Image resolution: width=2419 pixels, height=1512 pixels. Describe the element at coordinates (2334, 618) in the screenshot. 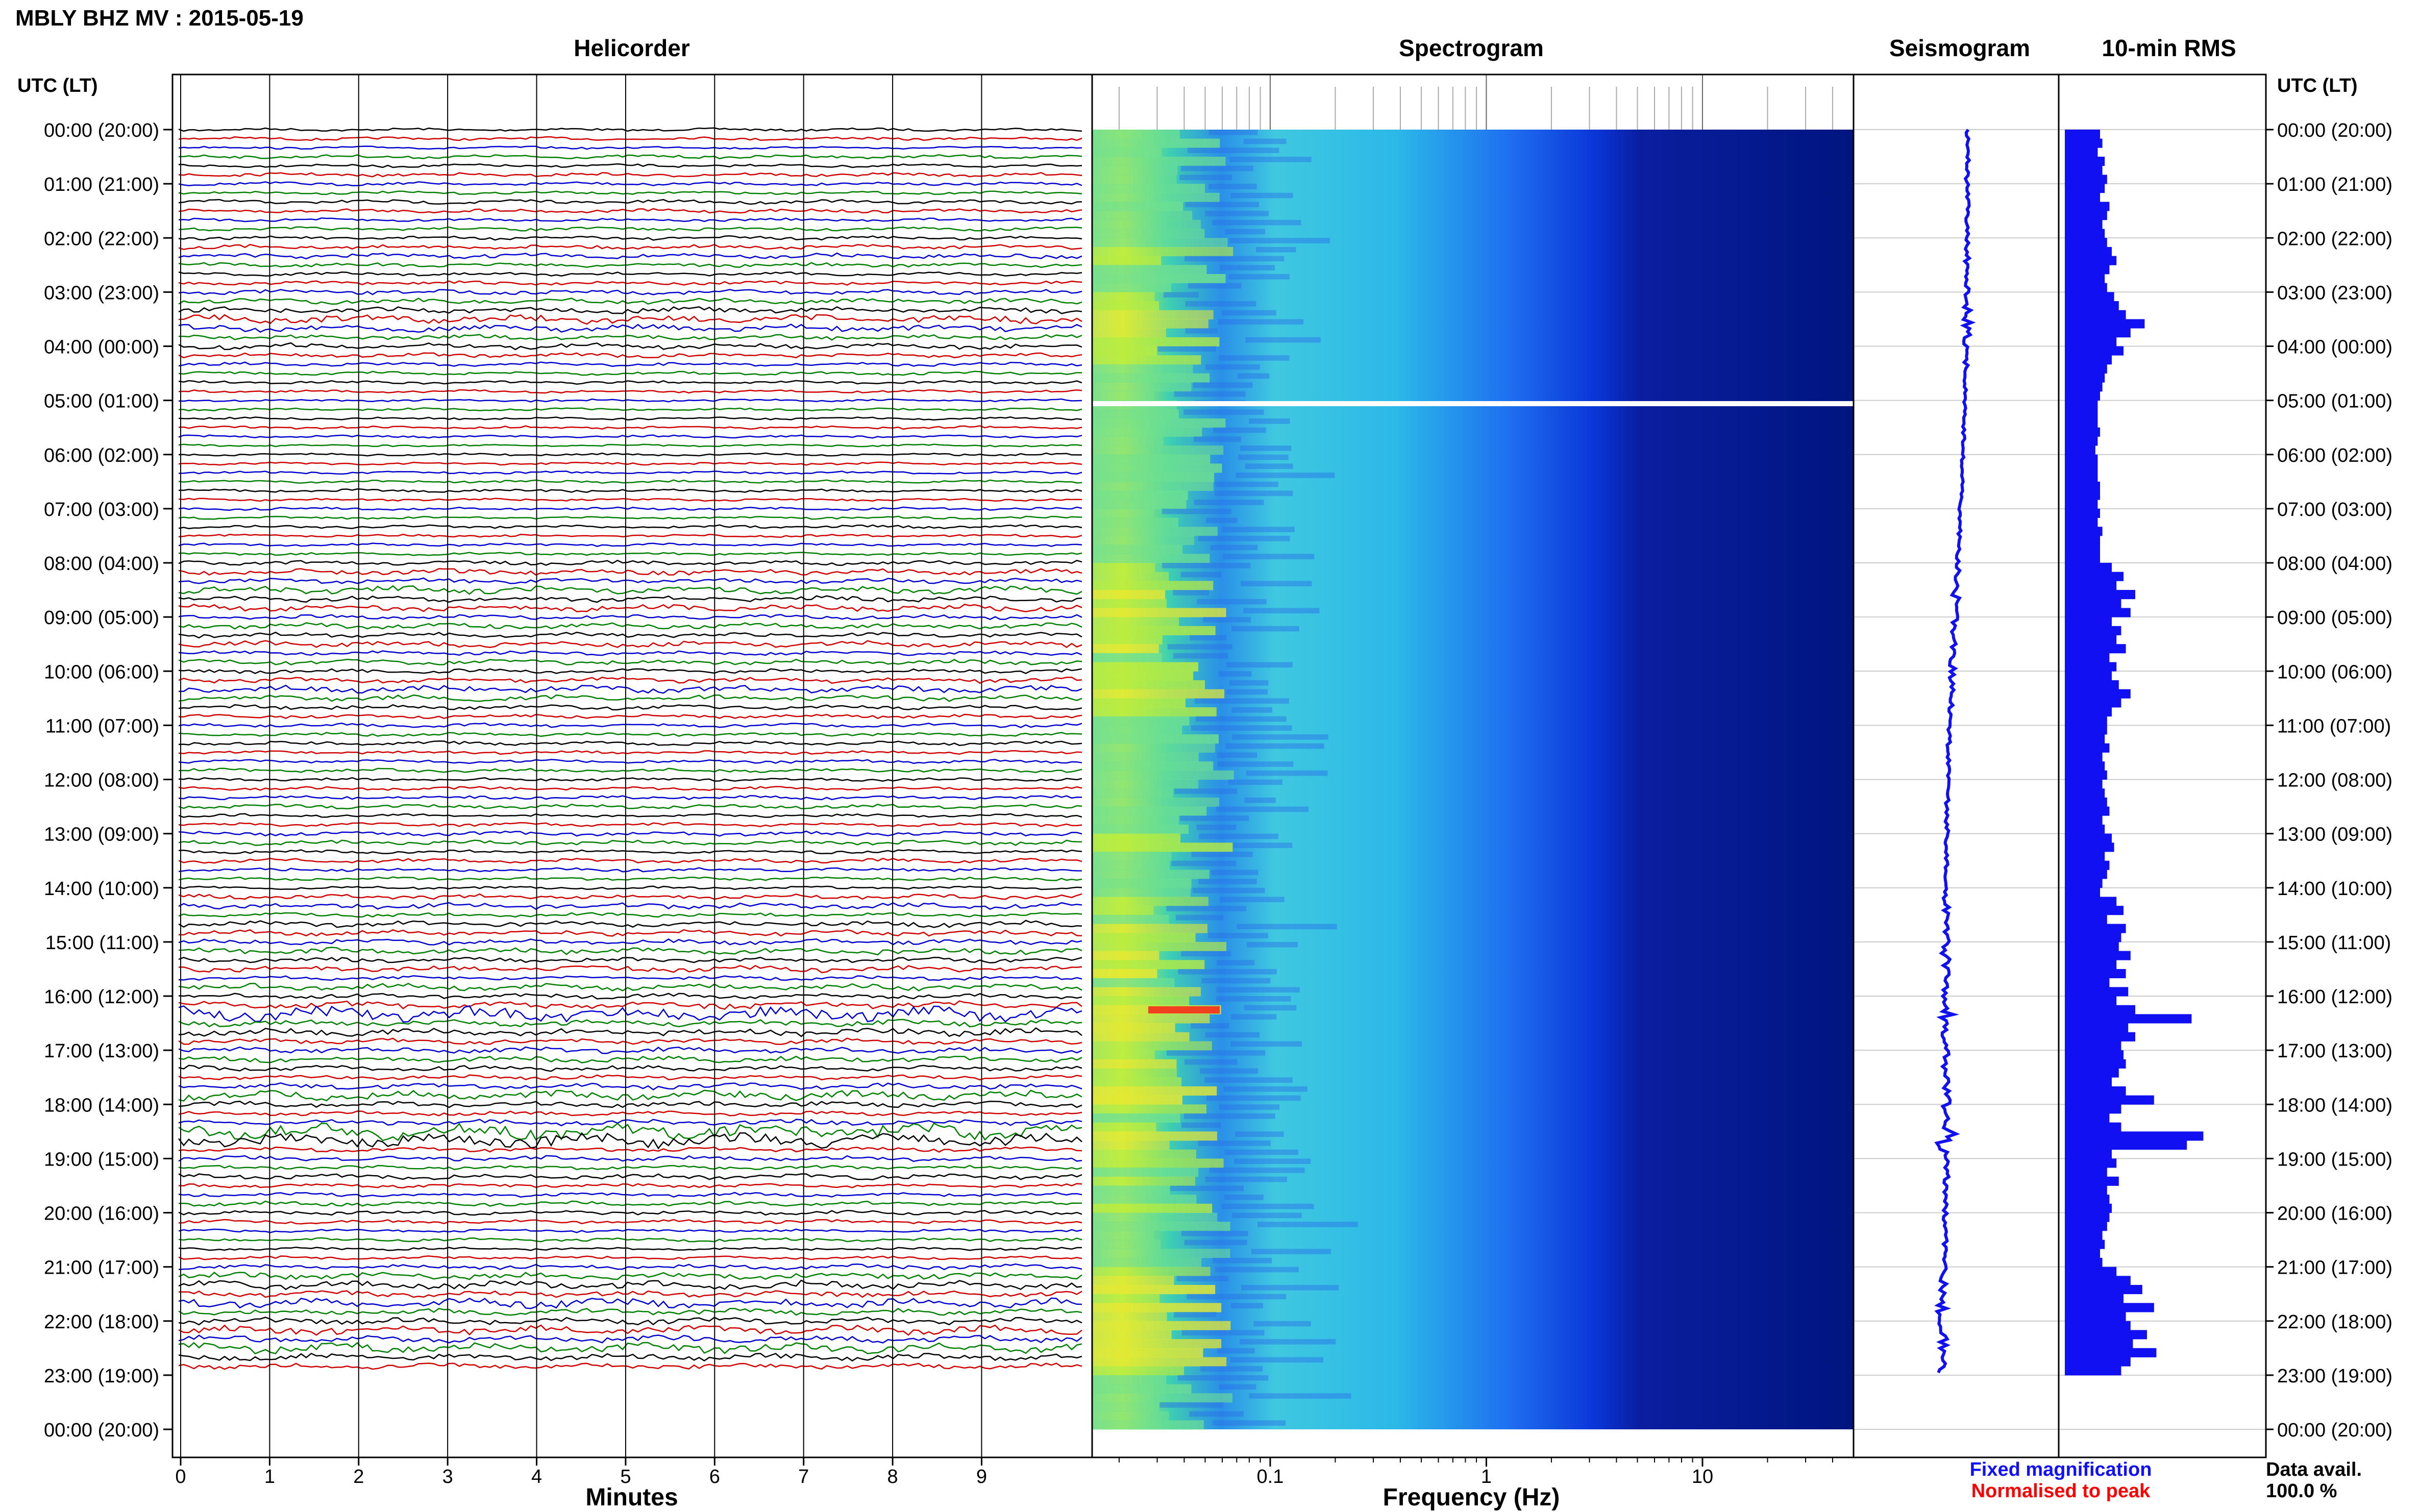

I see `time-label-right: 09:00 (05:00)` at that location.